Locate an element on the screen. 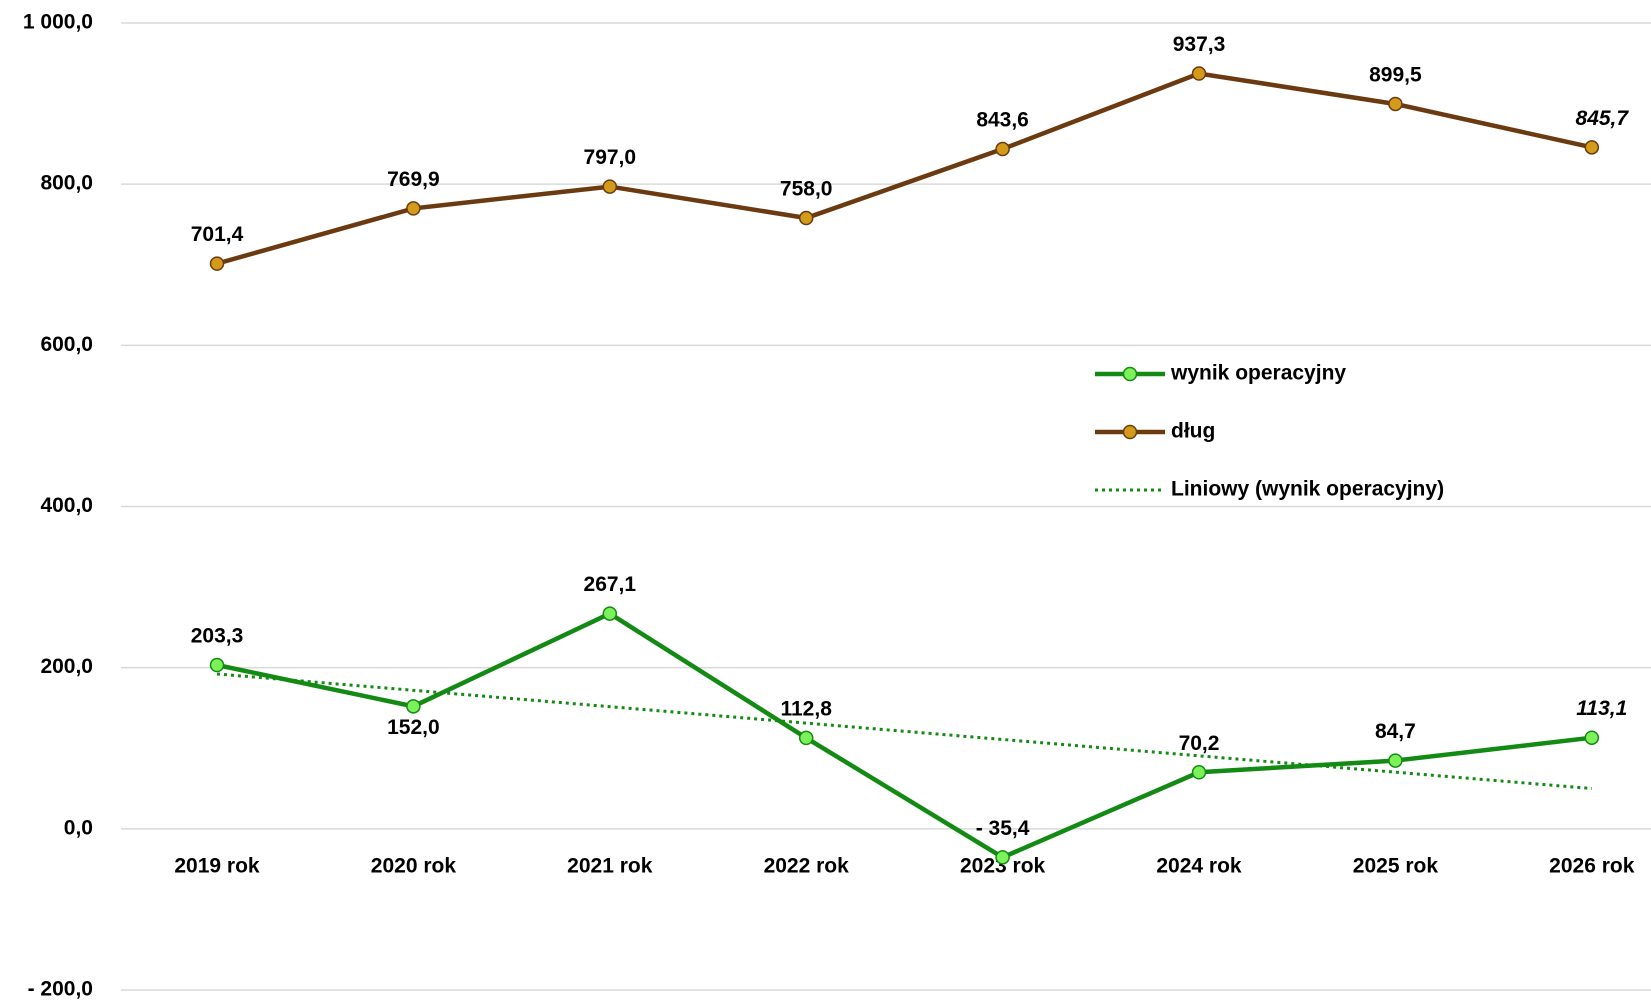 The height and width of the screenshot is (1002, 1651). y-tick-label: - 200,0 is located at coordinates (60, 989).